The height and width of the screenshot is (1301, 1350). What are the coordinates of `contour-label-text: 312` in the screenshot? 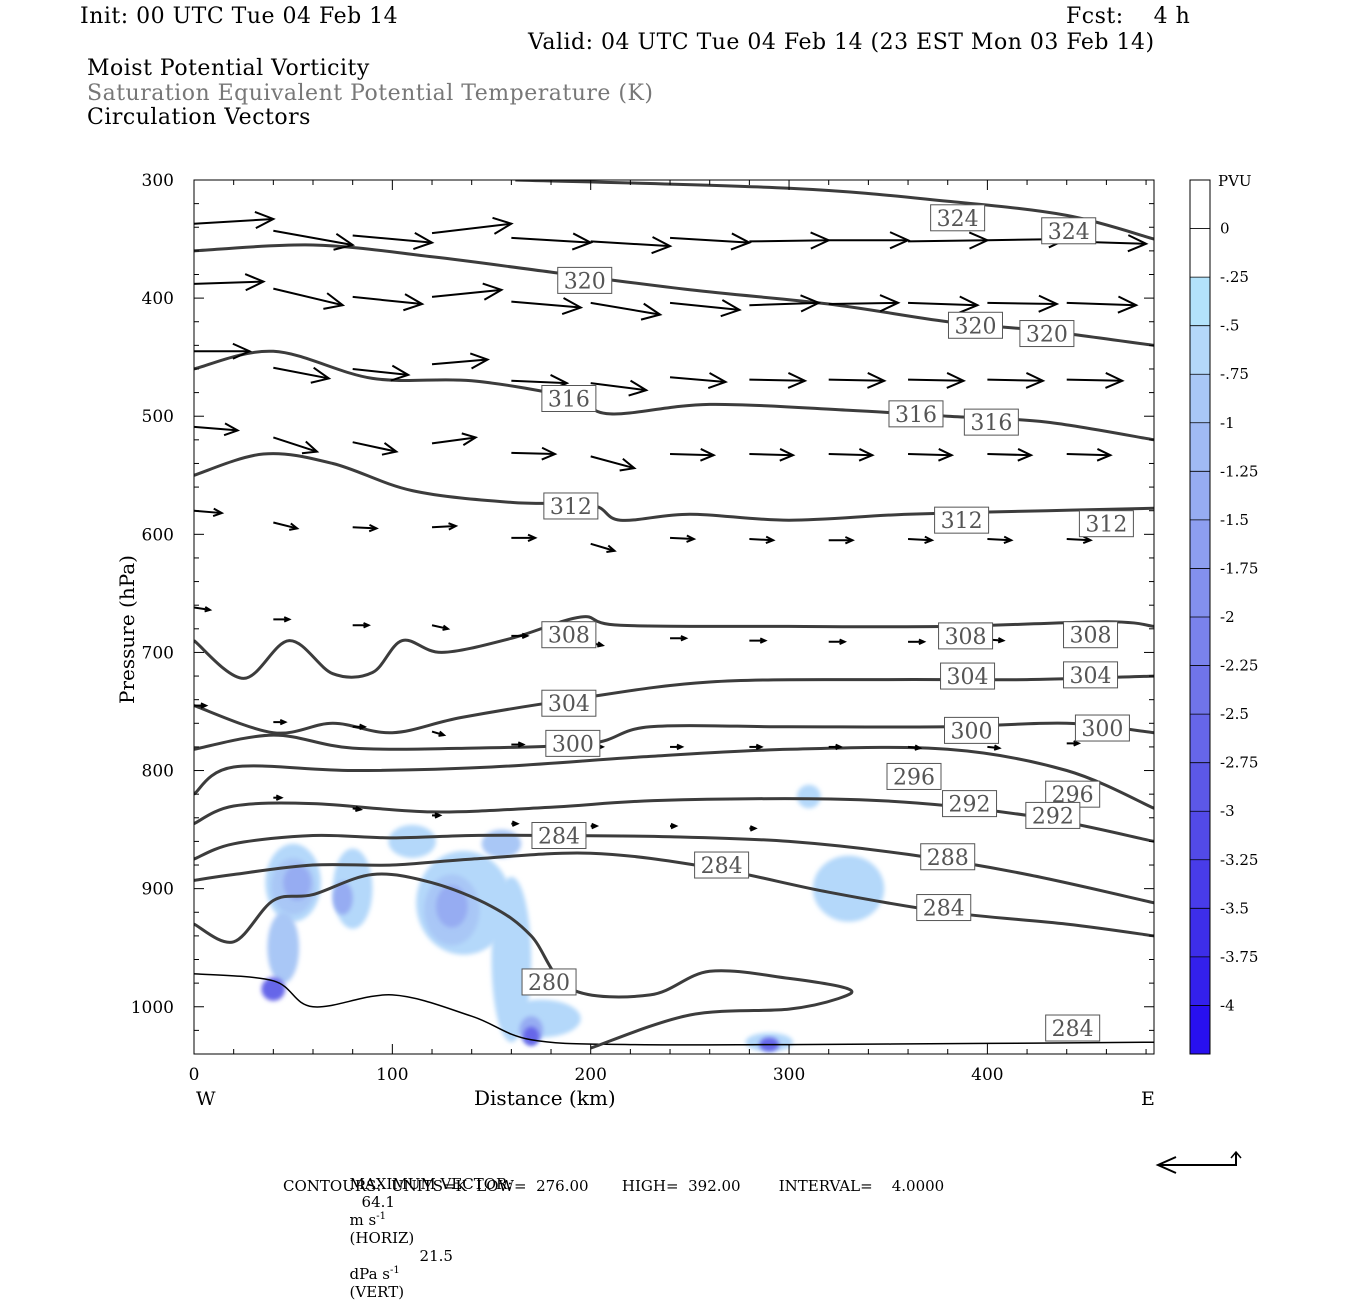 It's located at (571, 507).